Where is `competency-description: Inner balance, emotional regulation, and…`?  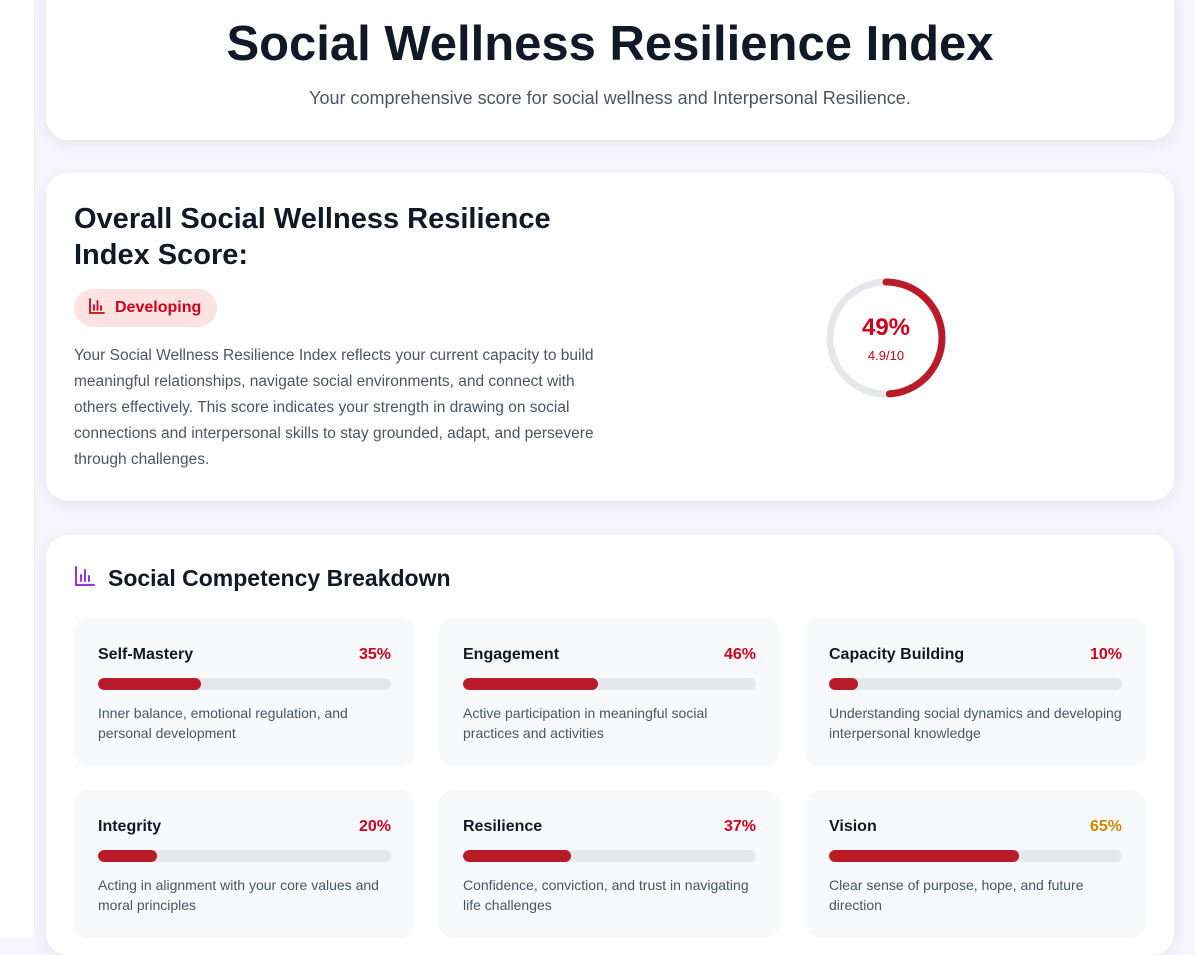
competency-description: Inner balance, emotional regulation, and… is located at coordinates (223, 723).